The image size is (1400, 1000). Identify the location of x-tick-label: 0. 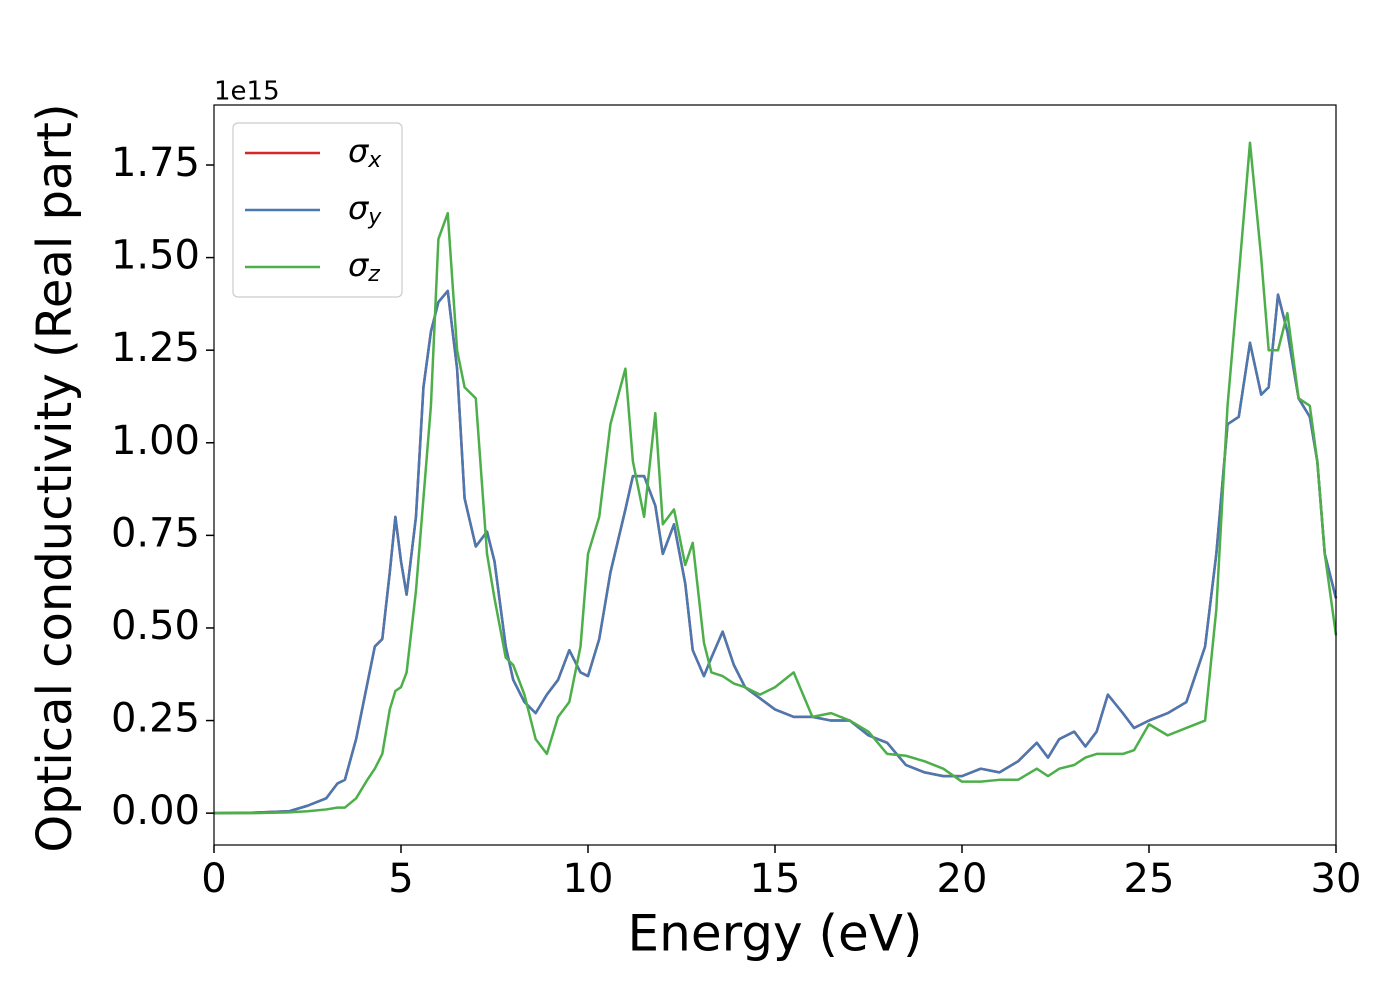
(213, 879).